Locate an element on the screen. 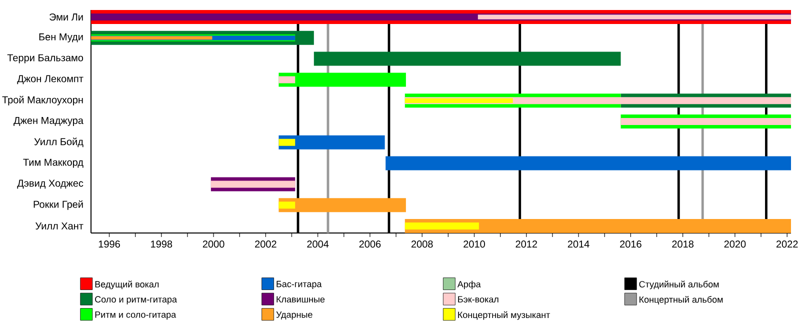  x-tick-label: 2004 is located at coordinates (318, 244).